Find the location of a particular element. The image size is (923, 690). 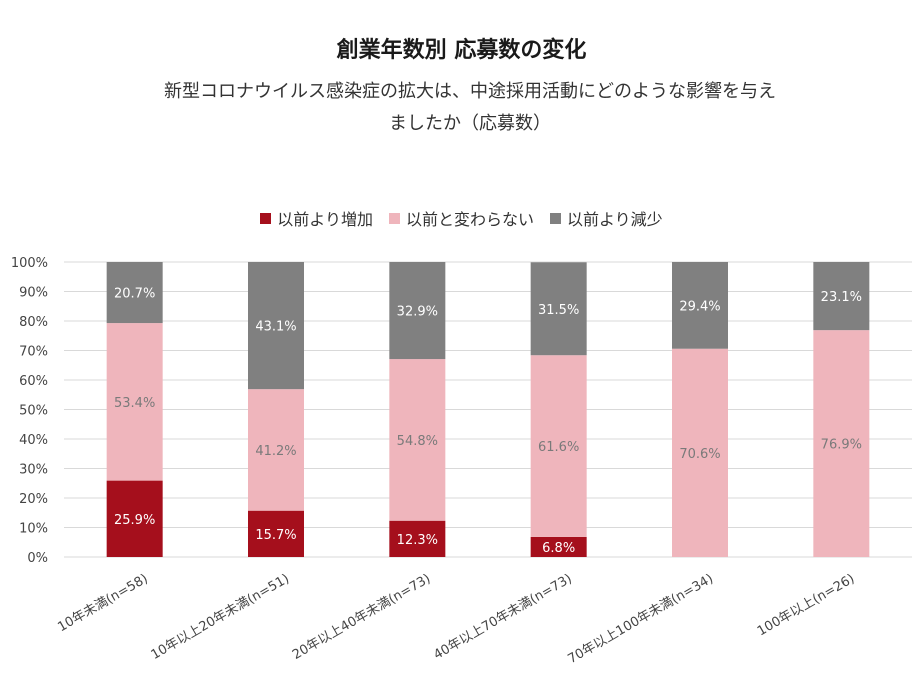

legend-item-same: 以前と変わらない is located at coordinates (461, 218).